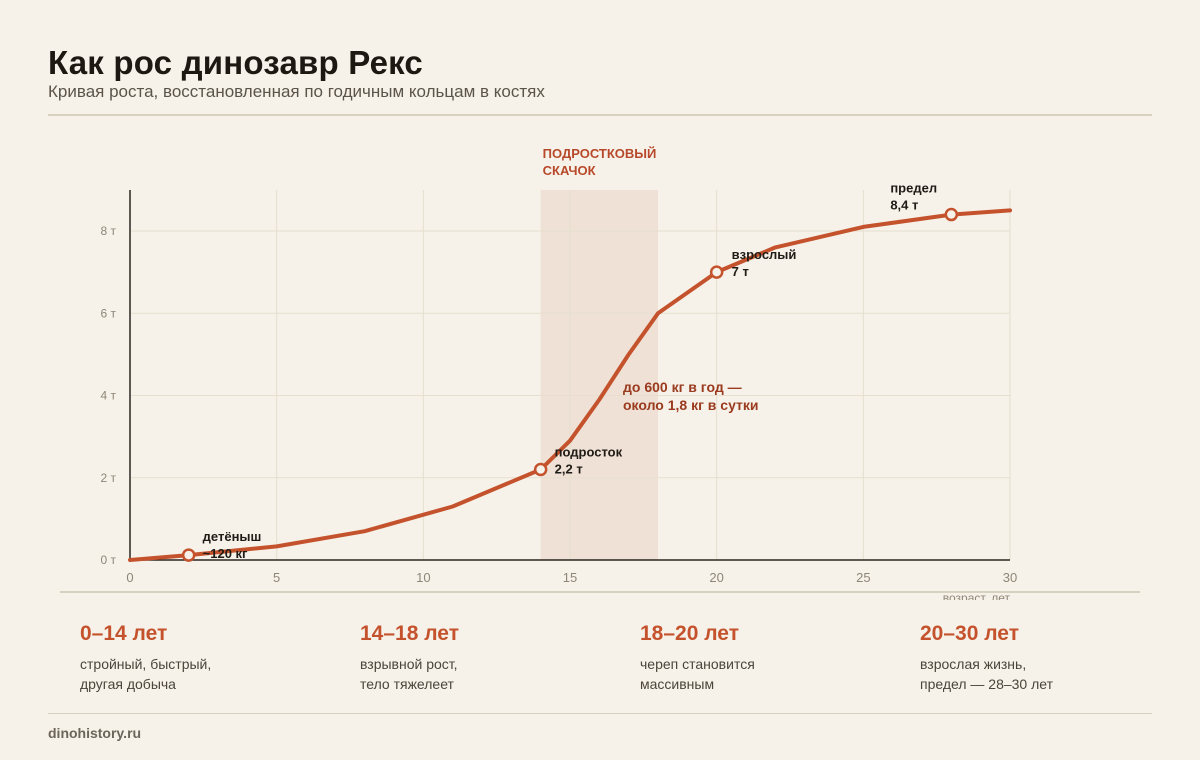  I want to click on stage-card: 14–18 лет взрывной рост, тело тяжелеет, so click(490, 658).